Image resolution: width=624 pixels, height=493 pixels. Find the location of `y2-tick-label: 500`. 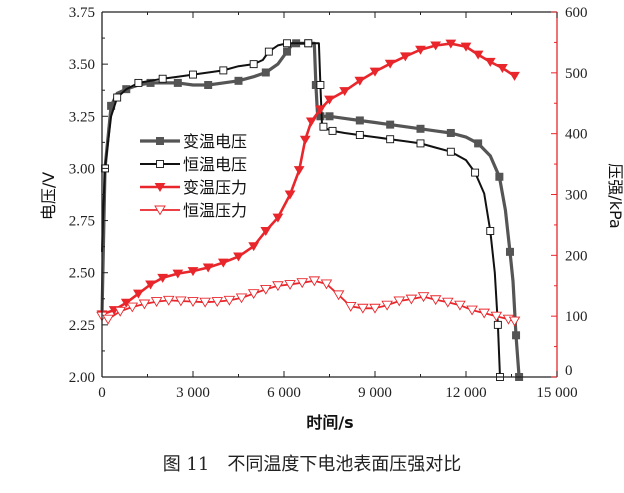

y2-tick-label: 500 is located at coordinates (576, 74).